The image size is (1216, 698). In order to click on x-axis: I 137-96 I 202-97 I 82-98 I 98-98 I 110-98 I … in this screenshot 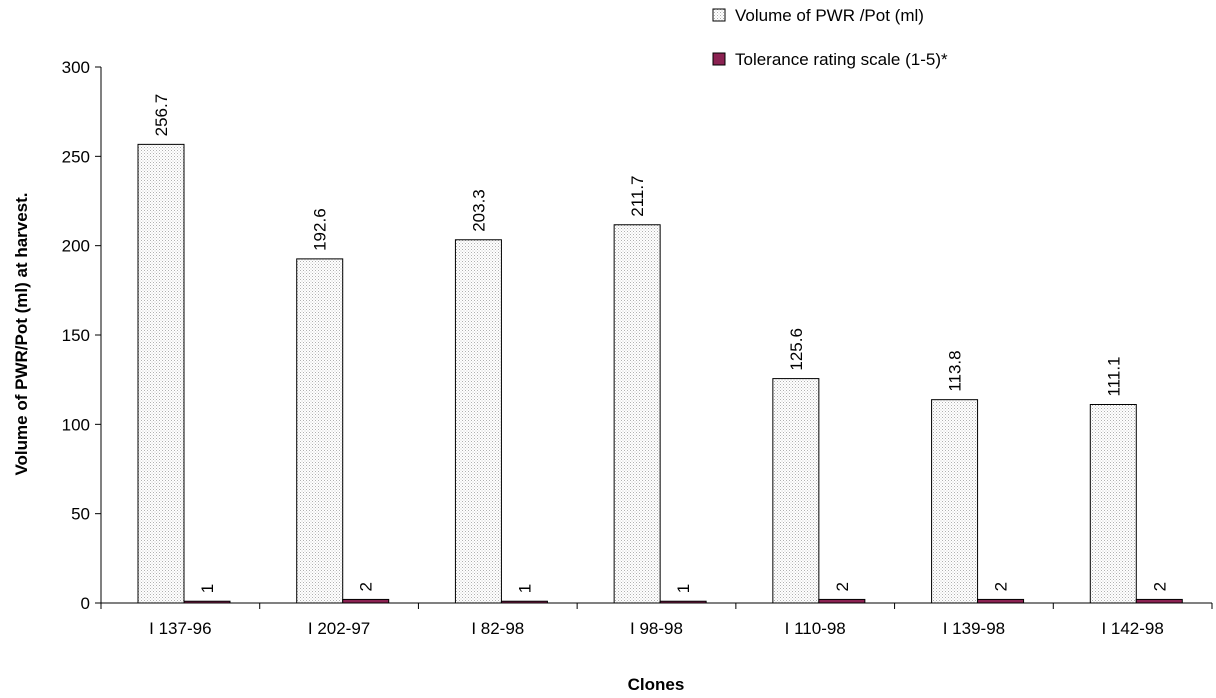, I will do `click(656, 620)`.